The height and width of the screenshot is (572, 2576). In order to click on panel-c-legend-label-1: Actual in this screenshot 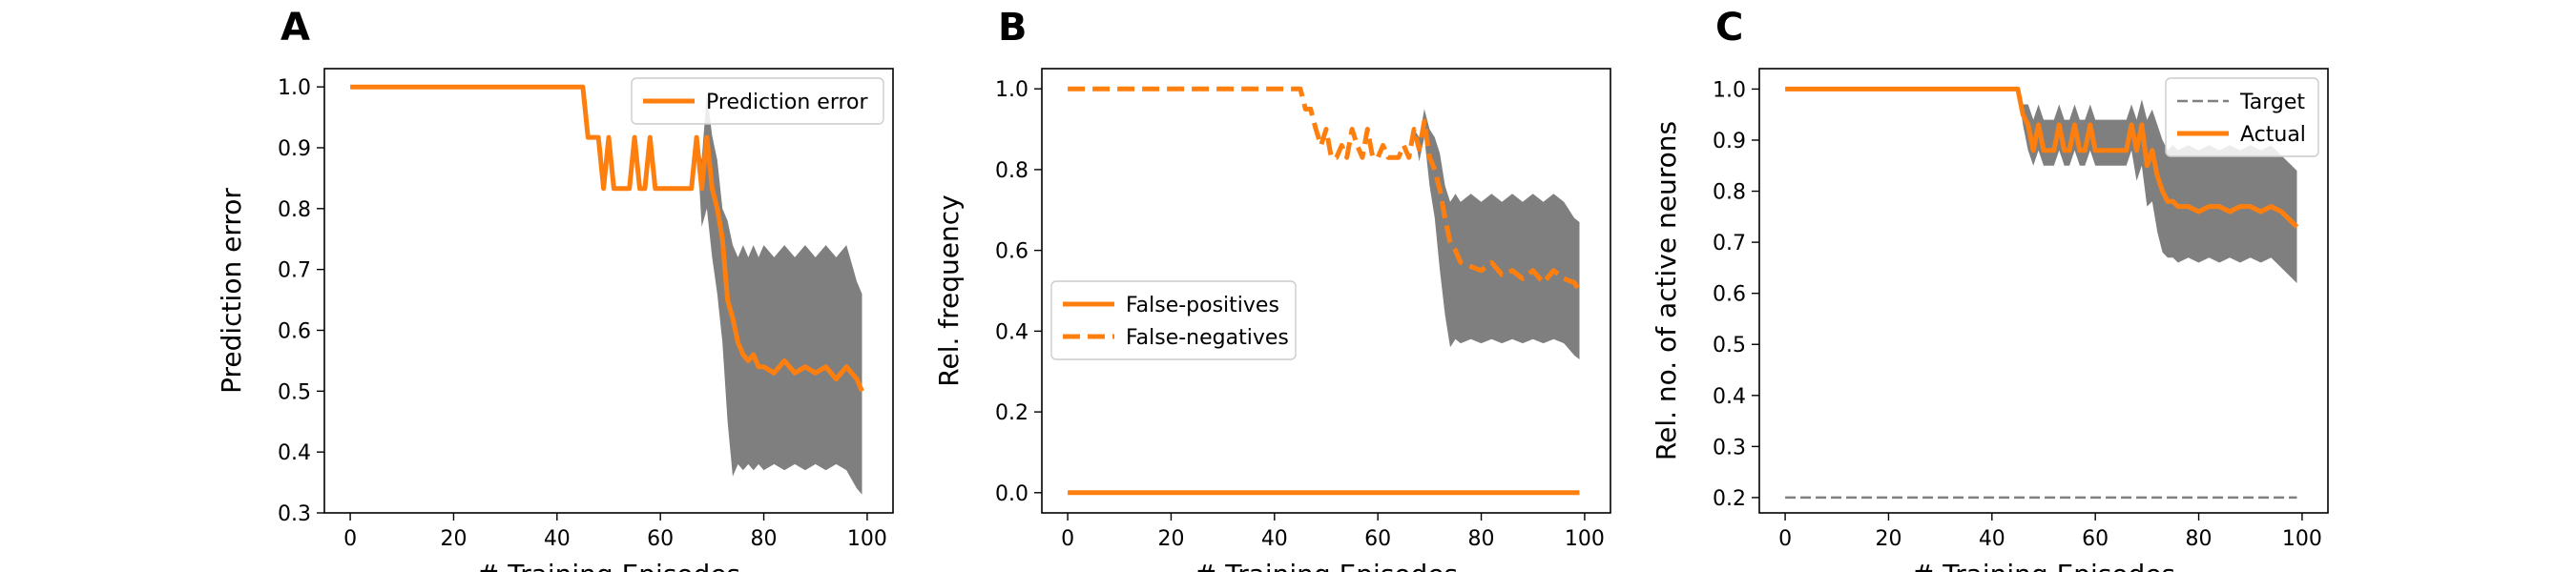, I will do `click(2273, 135)`.